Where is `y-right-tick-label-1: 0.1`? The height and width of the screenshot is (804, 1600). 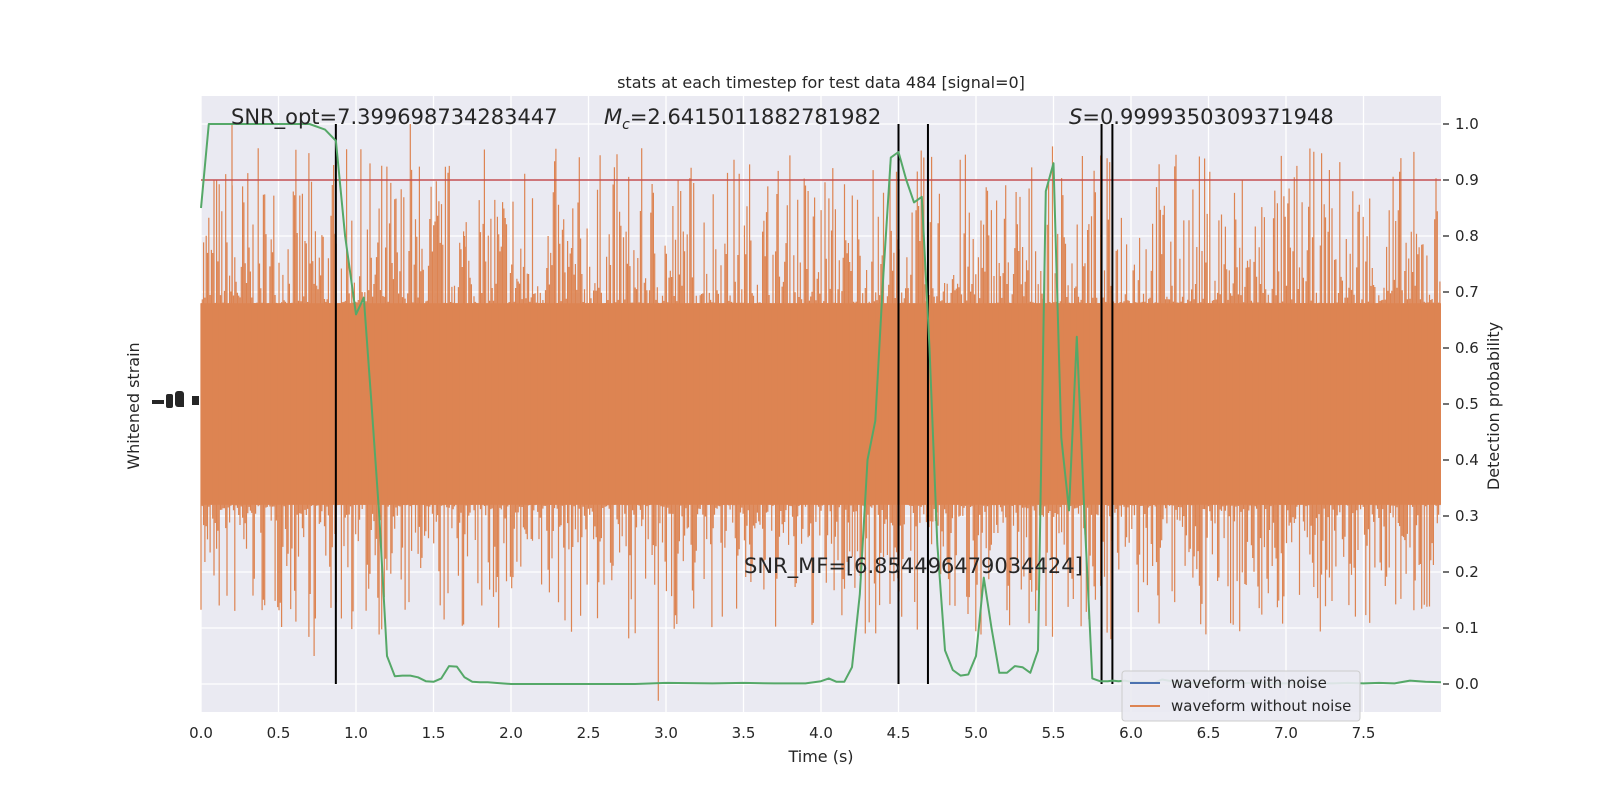
y-right-tick-label-1: 0.1 is located at coordinates (1467, 628).